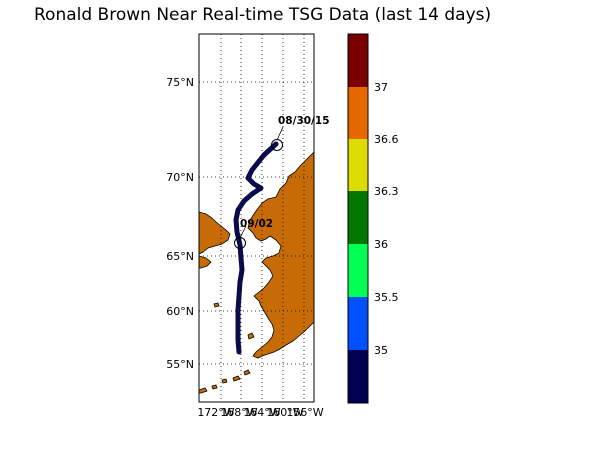  What do you see at coordinates (304, 121) in the screenshot?
I see `start-date-label: 08/30/15` at bounding box center [304, 121].